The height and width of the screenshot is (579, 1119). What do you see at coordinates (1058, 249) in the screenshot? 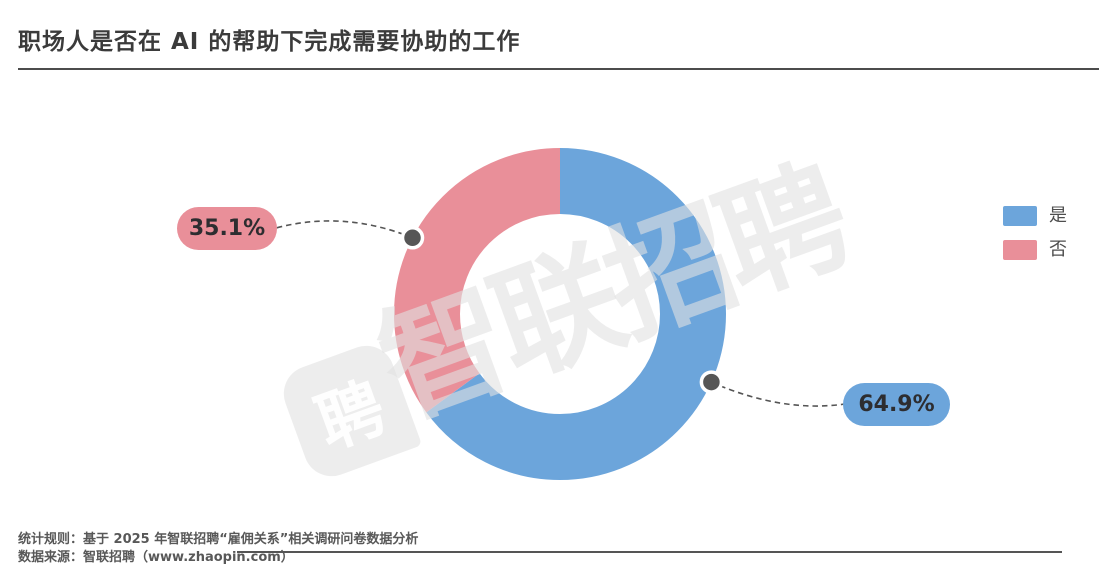
I see `legend-label-no: 否` at bounding box center [1058, 249].